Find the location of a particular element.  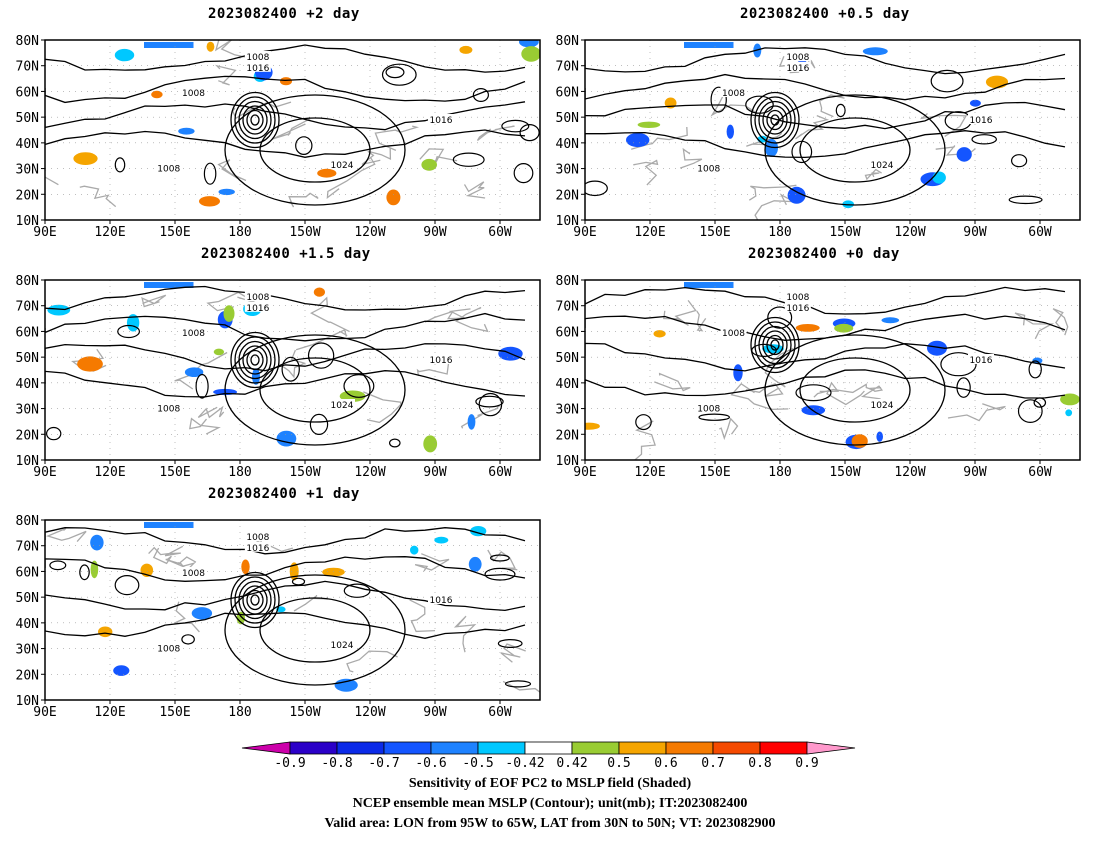

lon-label: 120E is located at coordinates (109, 472).